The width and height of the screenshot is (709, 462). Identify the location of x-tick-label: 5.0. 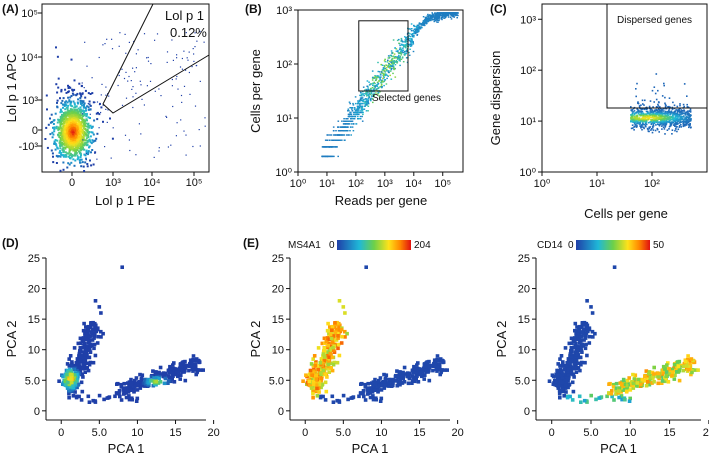
(99, 433).